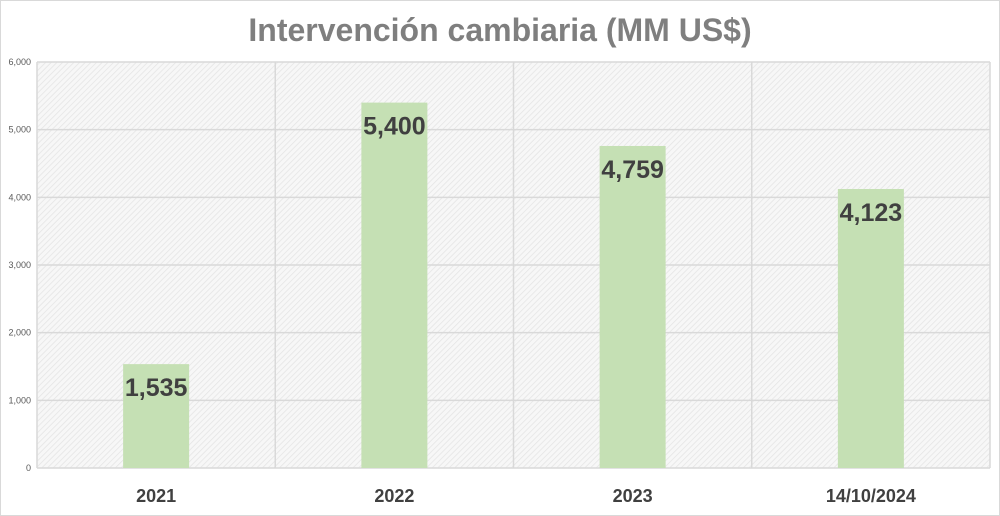  What do you see at coordinates (394, 496) in the screenshot?
I see `x-tick-label: 2022` at bounding box center [394, 496].